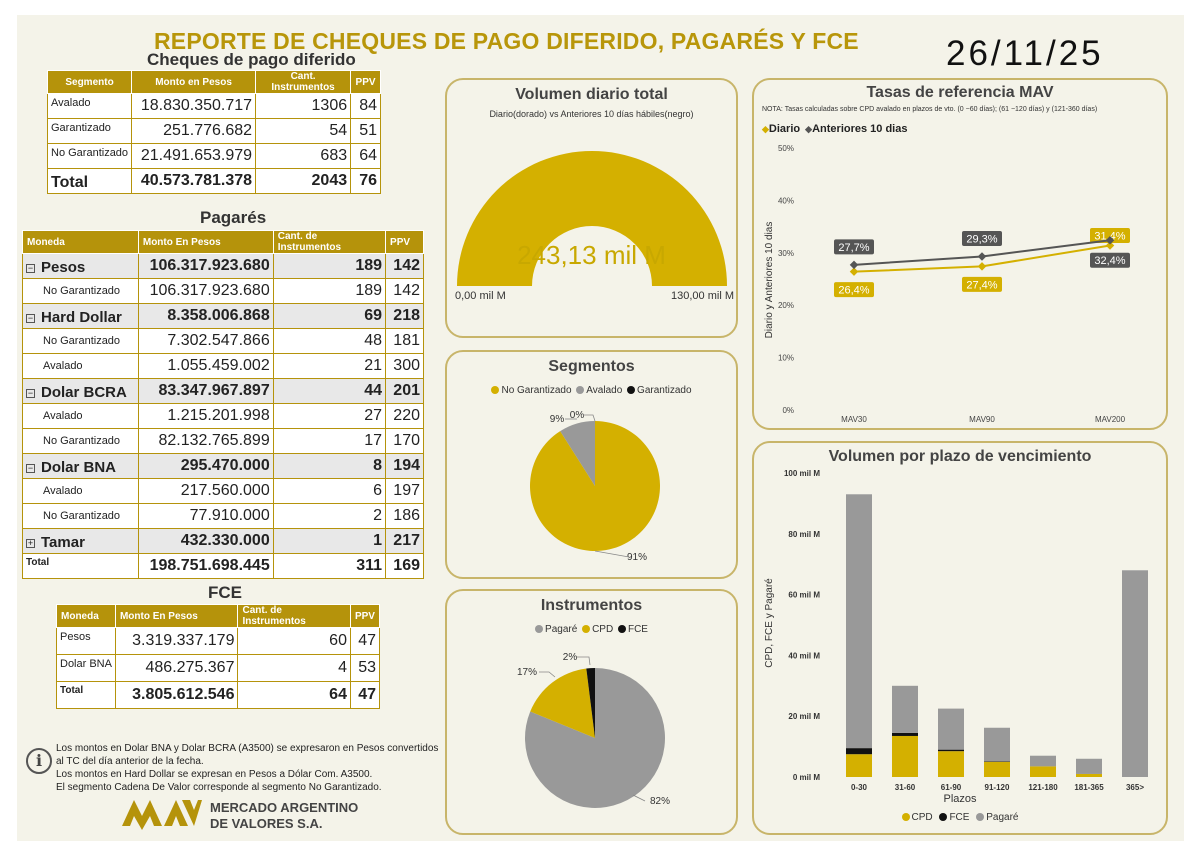 The height and width of the screenshot is (862, 1200). What do you see at coordinates (89, 82) in the screenshot?
I see `column-header: Segmento` at bounding box center [89, 82].